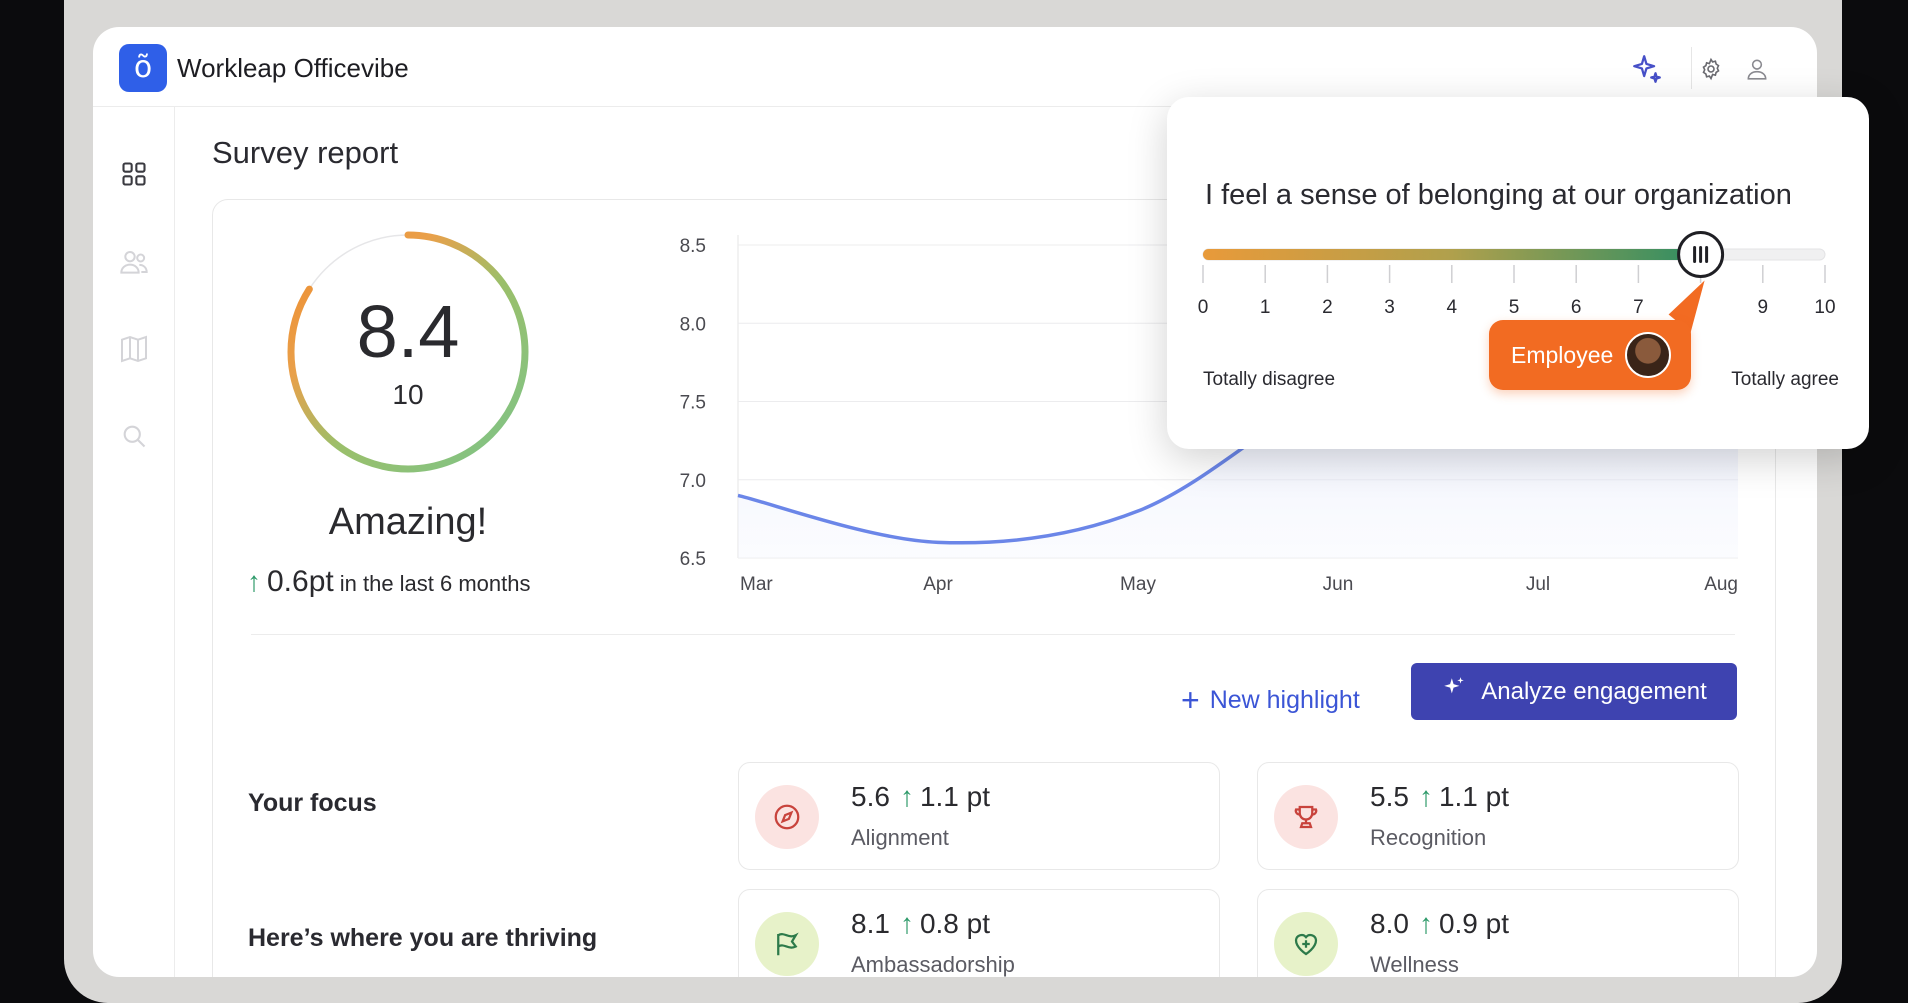 The width and height of the screenshot is (1908, 1003). Describe the element at coordinates (933, 964) in the screenshot. I see `metric-name: Ambassadorship` at that location.